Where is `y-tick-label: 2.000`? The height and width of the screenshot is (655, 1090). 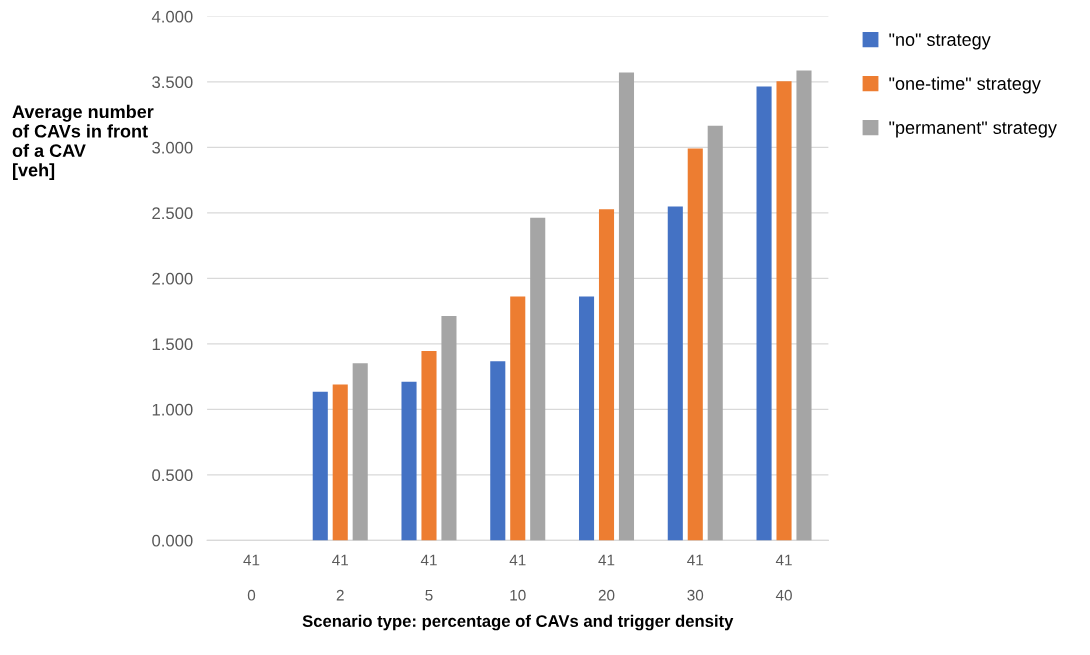 y-tick-label: 2.000 is located at coordinates (172, 278).